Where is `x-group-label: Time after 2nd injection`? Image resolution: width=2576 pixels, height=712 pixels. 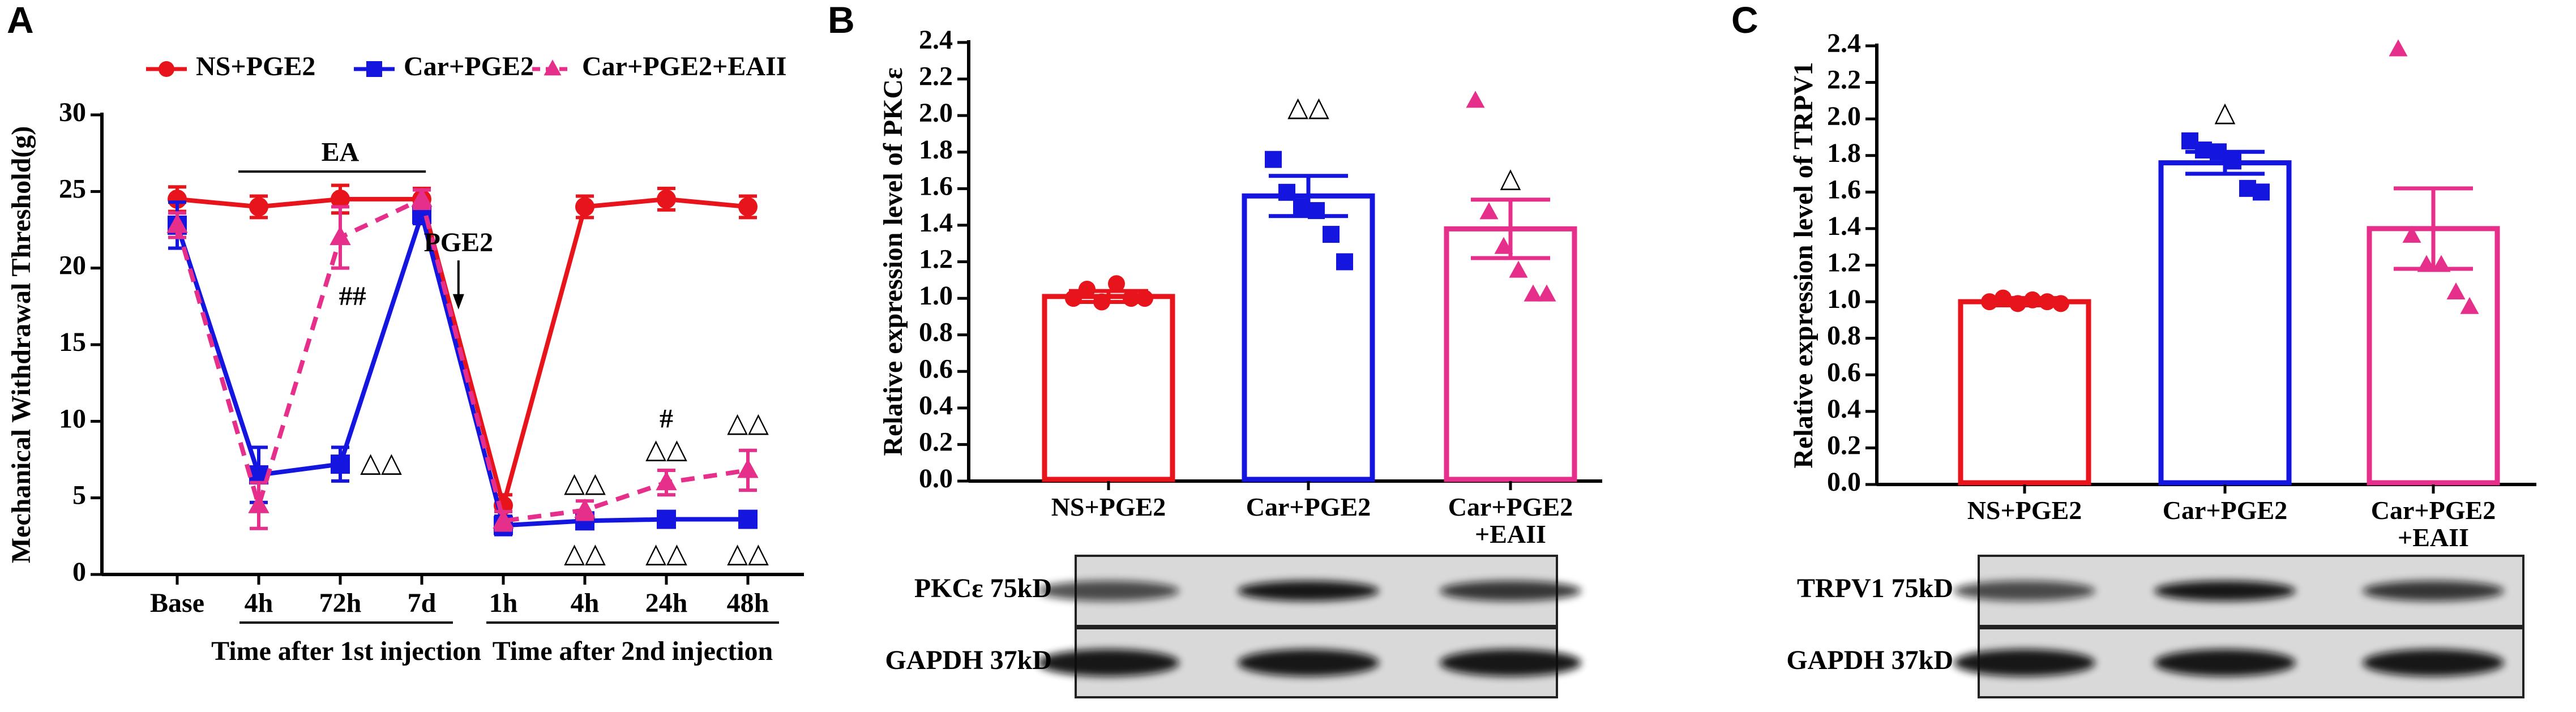
x-group-label: Time after 2nd injection is located at coordinates (633, 651).